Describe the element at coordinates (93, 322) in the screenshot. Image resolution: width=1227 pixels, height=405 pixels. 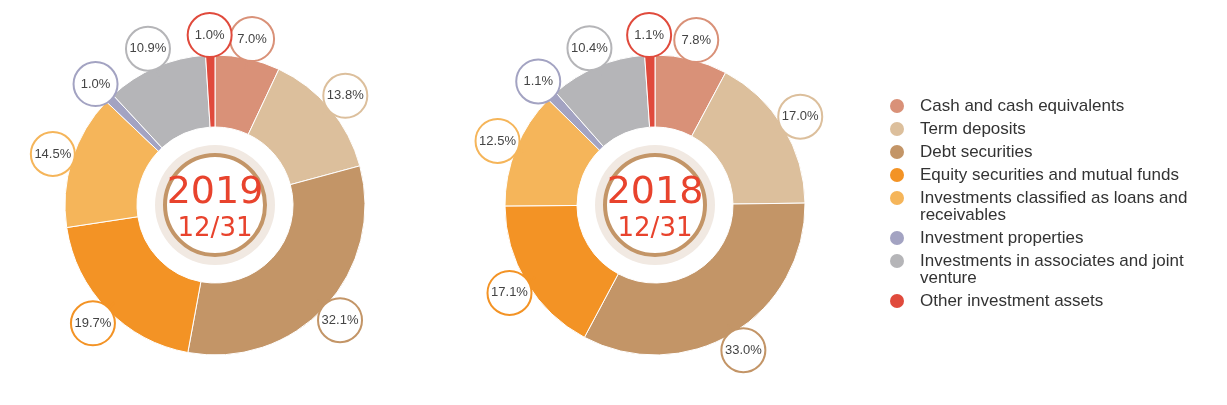
I see `data-label: 19.7%` at that location.